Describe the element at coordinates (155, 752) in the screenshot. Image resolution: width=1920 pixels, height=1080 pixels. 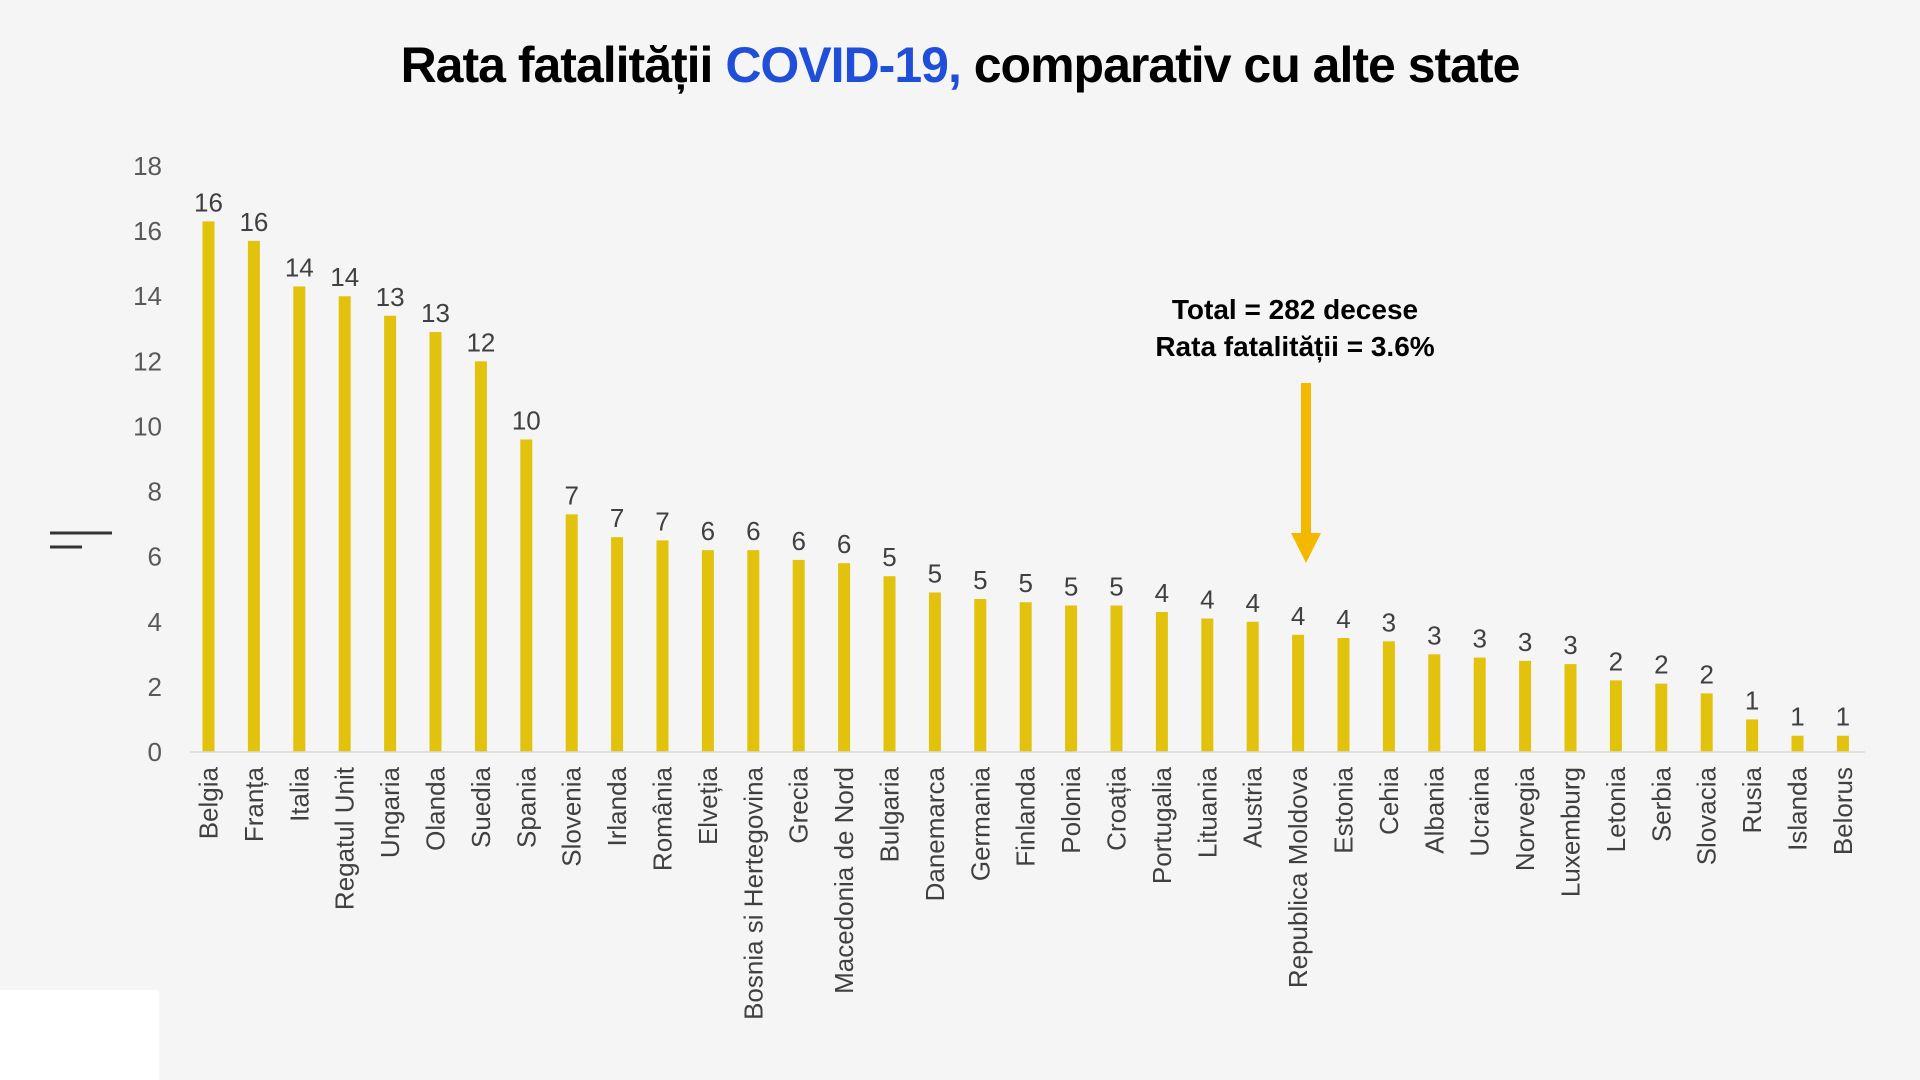
I see `y-tick-label: 0` at that location.